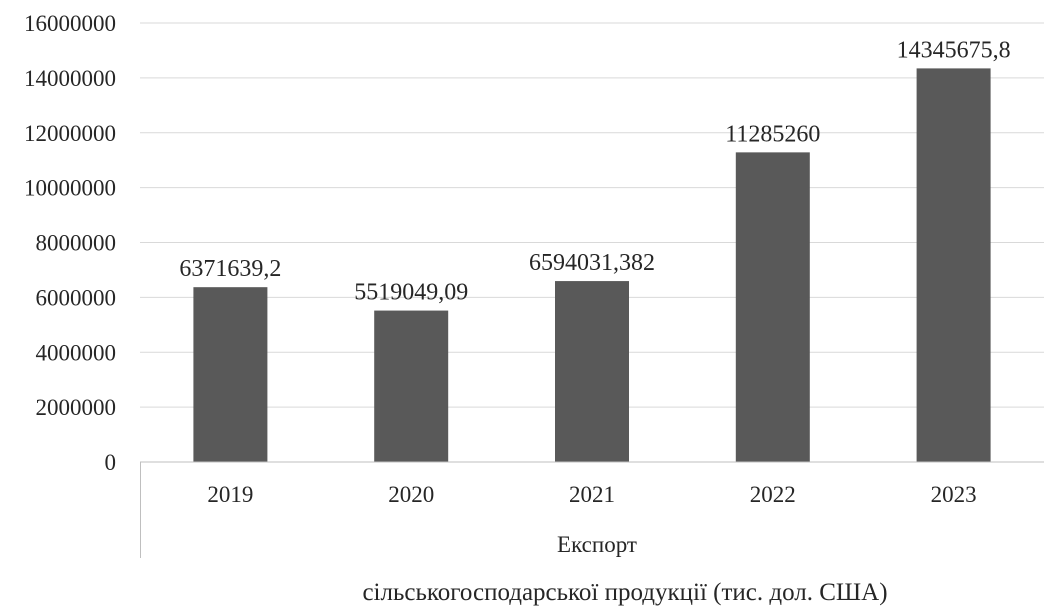 Image resolution: width=1044 pixels, height=608 pixels. I want to click on axes, so click(592, 509).